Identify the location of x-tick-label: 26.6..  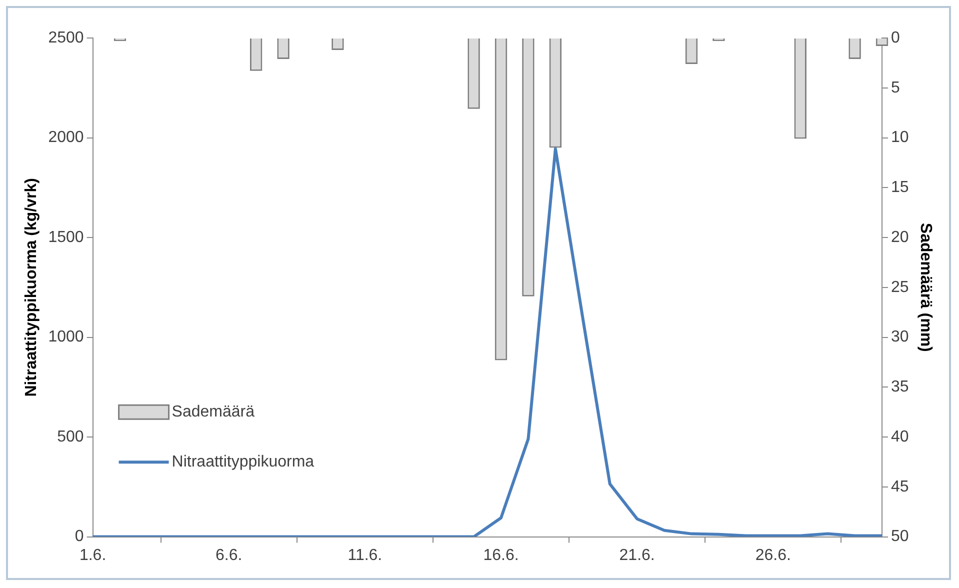
(773, 555).